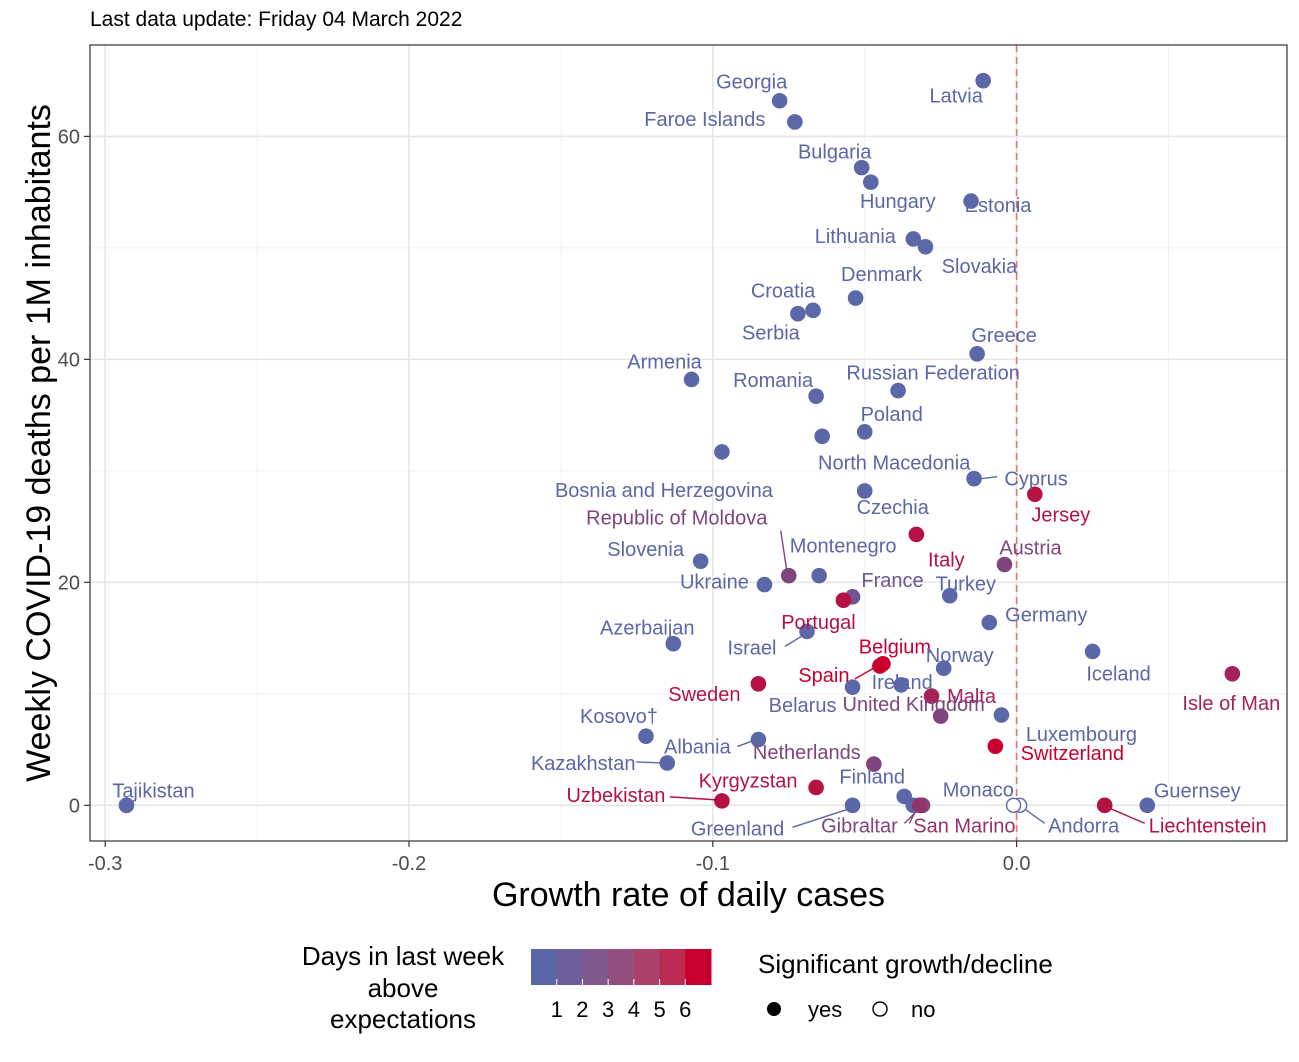  I want to click on point-label: North Macedonia, so click(894, 463).